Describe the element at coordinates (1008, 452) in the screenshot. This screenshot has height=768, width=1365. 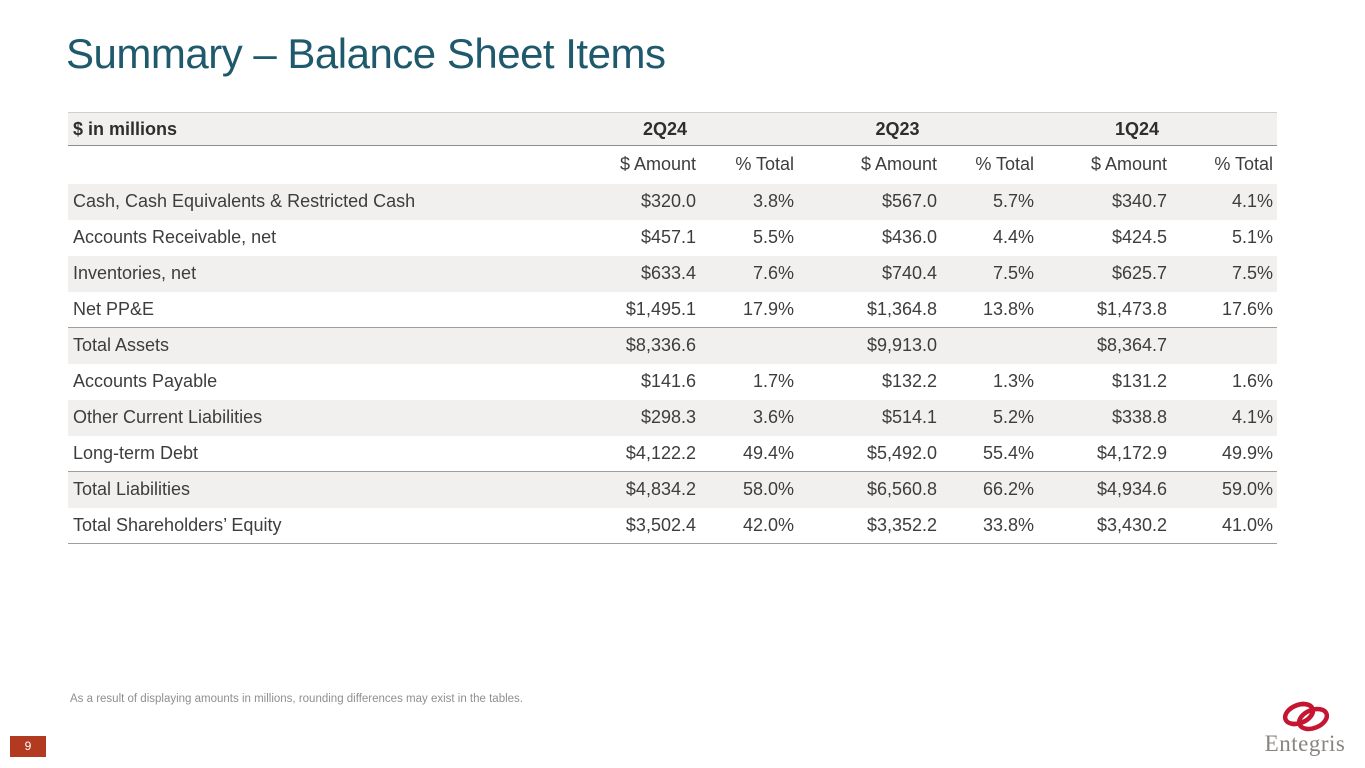
I see `percent-cell: 55.4%` at that location.